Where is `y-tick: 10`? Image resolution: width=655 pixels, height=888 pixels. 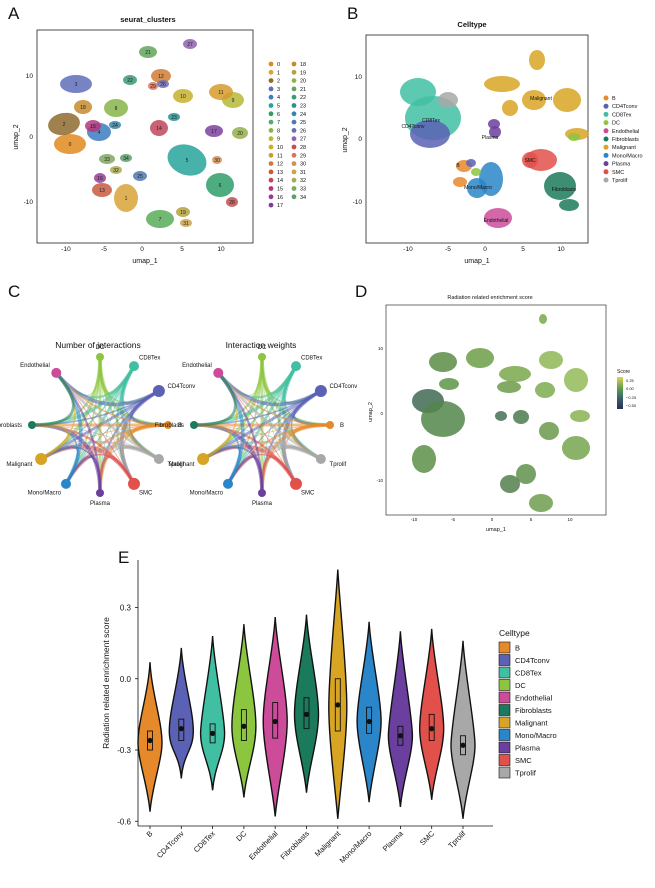
y-tick: 10 is located at coordinates (30, 76).